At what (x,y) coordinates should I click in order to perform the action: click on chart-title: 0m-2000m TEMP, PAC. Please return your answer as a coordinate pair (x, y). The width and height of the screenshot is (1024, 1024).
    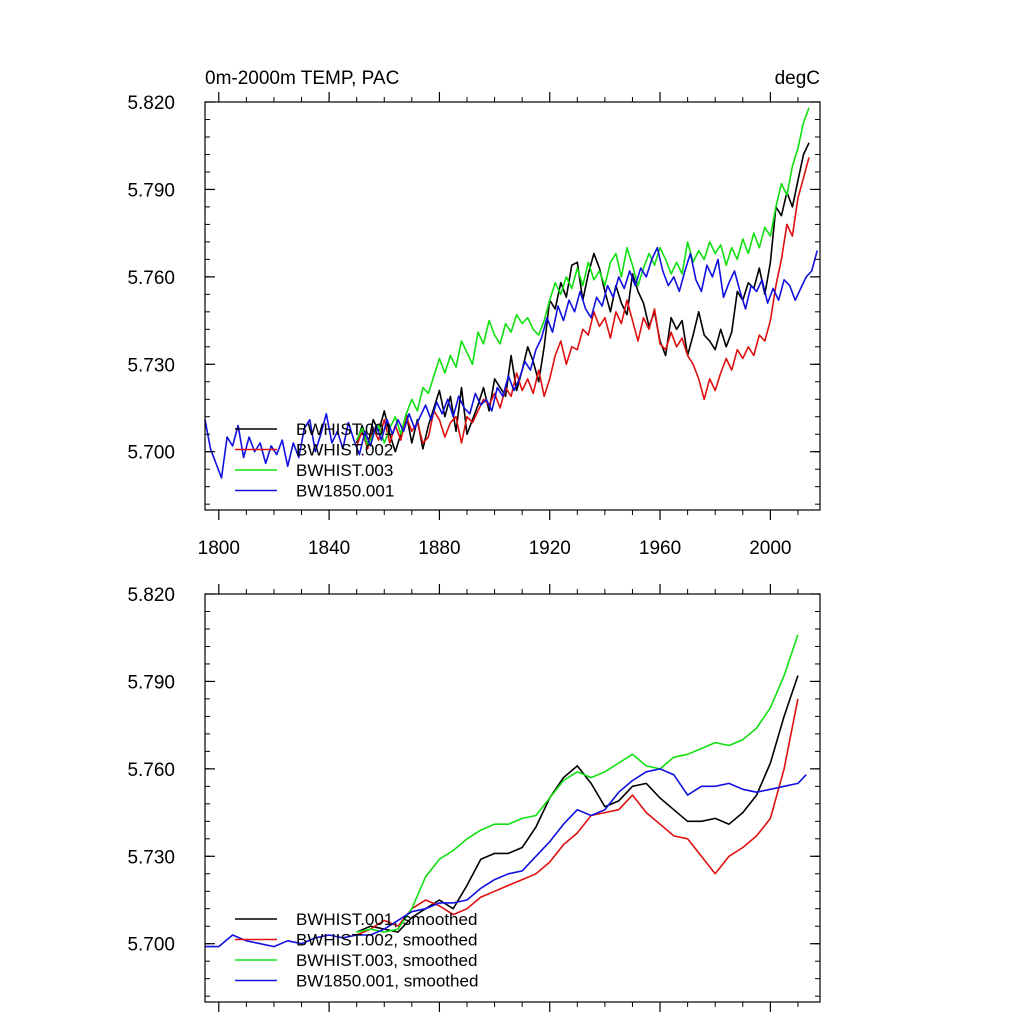
    Looking at the image, I should click on (302, 78).